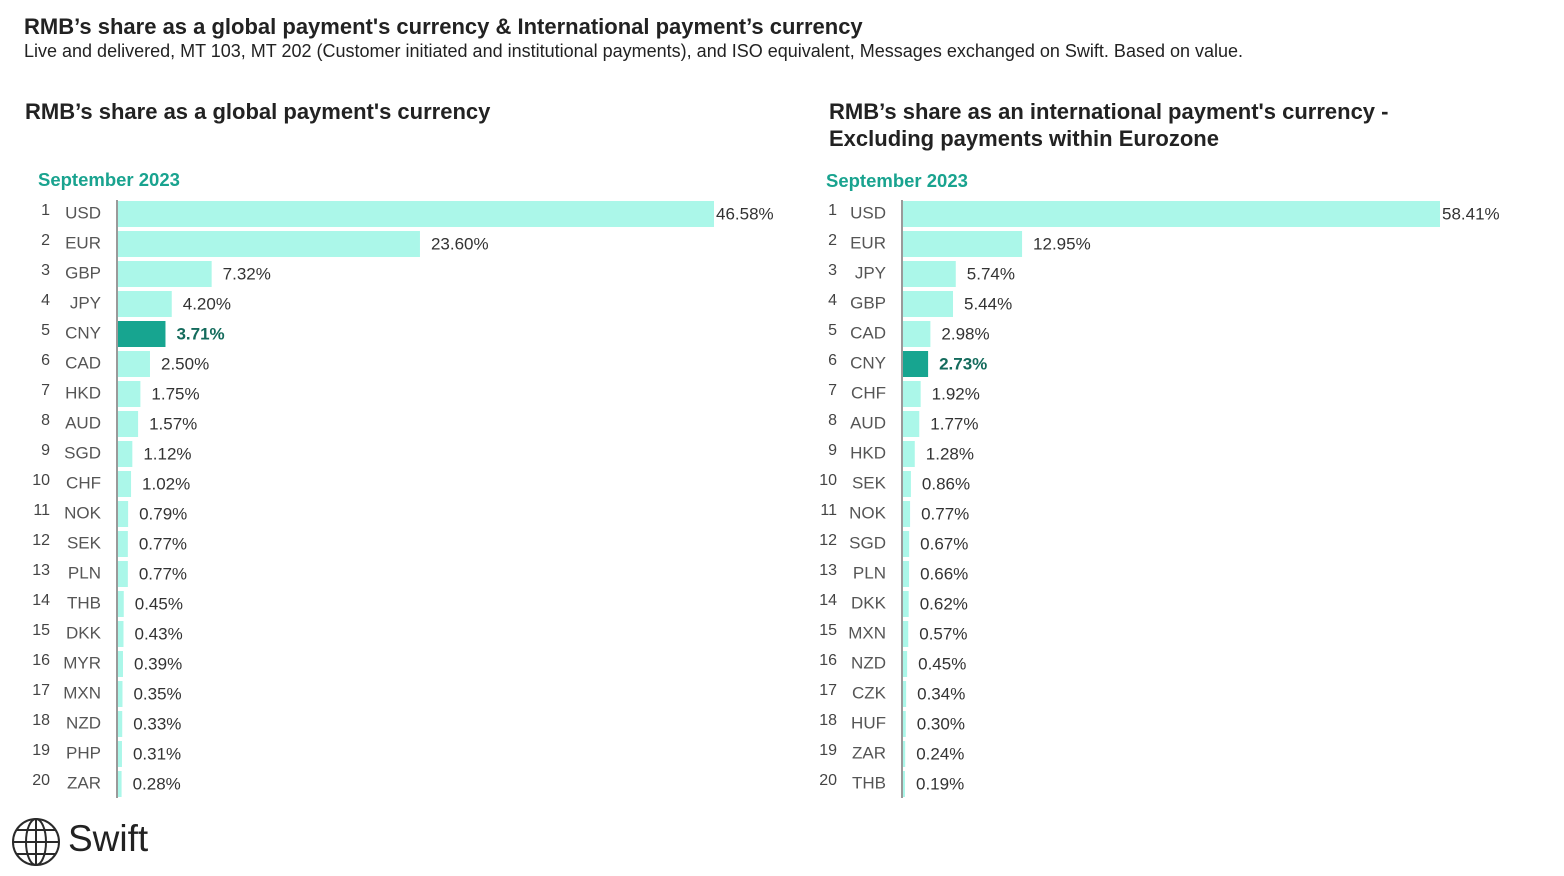  I want to click on rank-label: 8, so click(45, 420).